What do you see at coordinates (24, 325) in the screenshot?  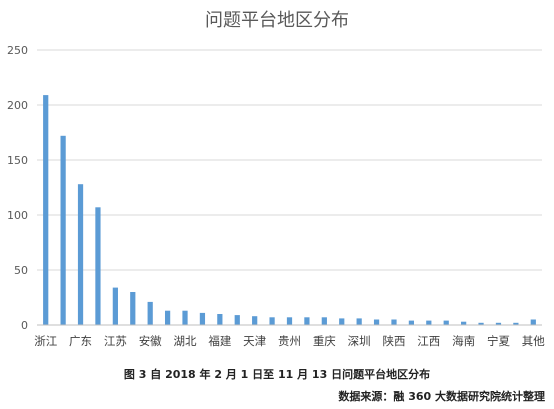 I see `y-tick-label-0: 0` at bounding box center [24, 325].